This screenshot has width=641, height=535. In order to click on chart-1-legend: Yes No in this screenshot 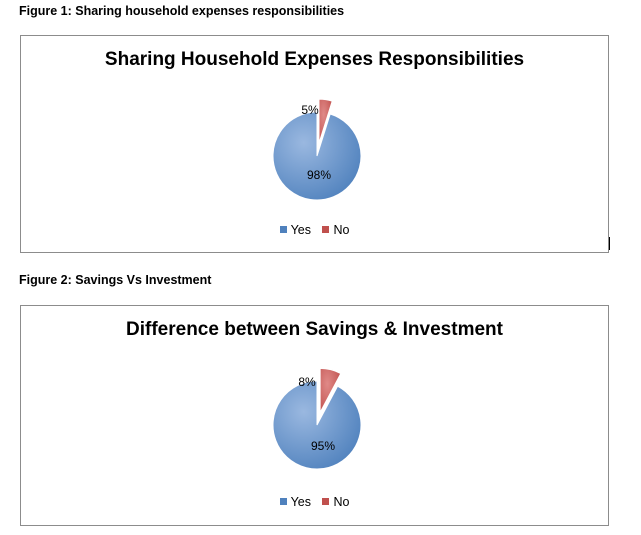, I will do `click(314, 229)`.